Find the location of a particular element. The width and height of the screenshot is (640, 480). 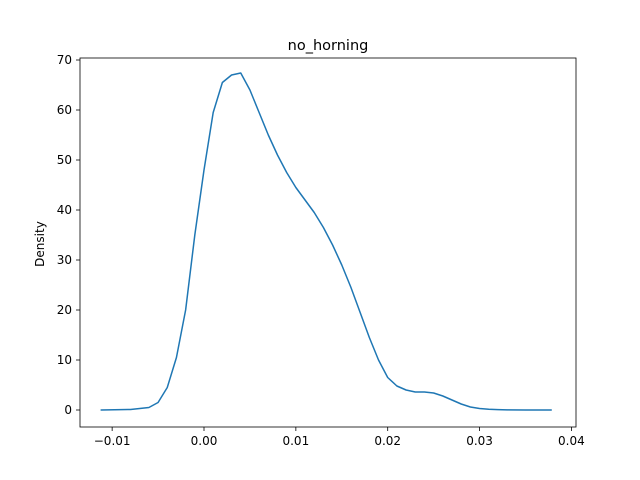

x-tick-label: 0.02 is located at coordinates (387, 441).